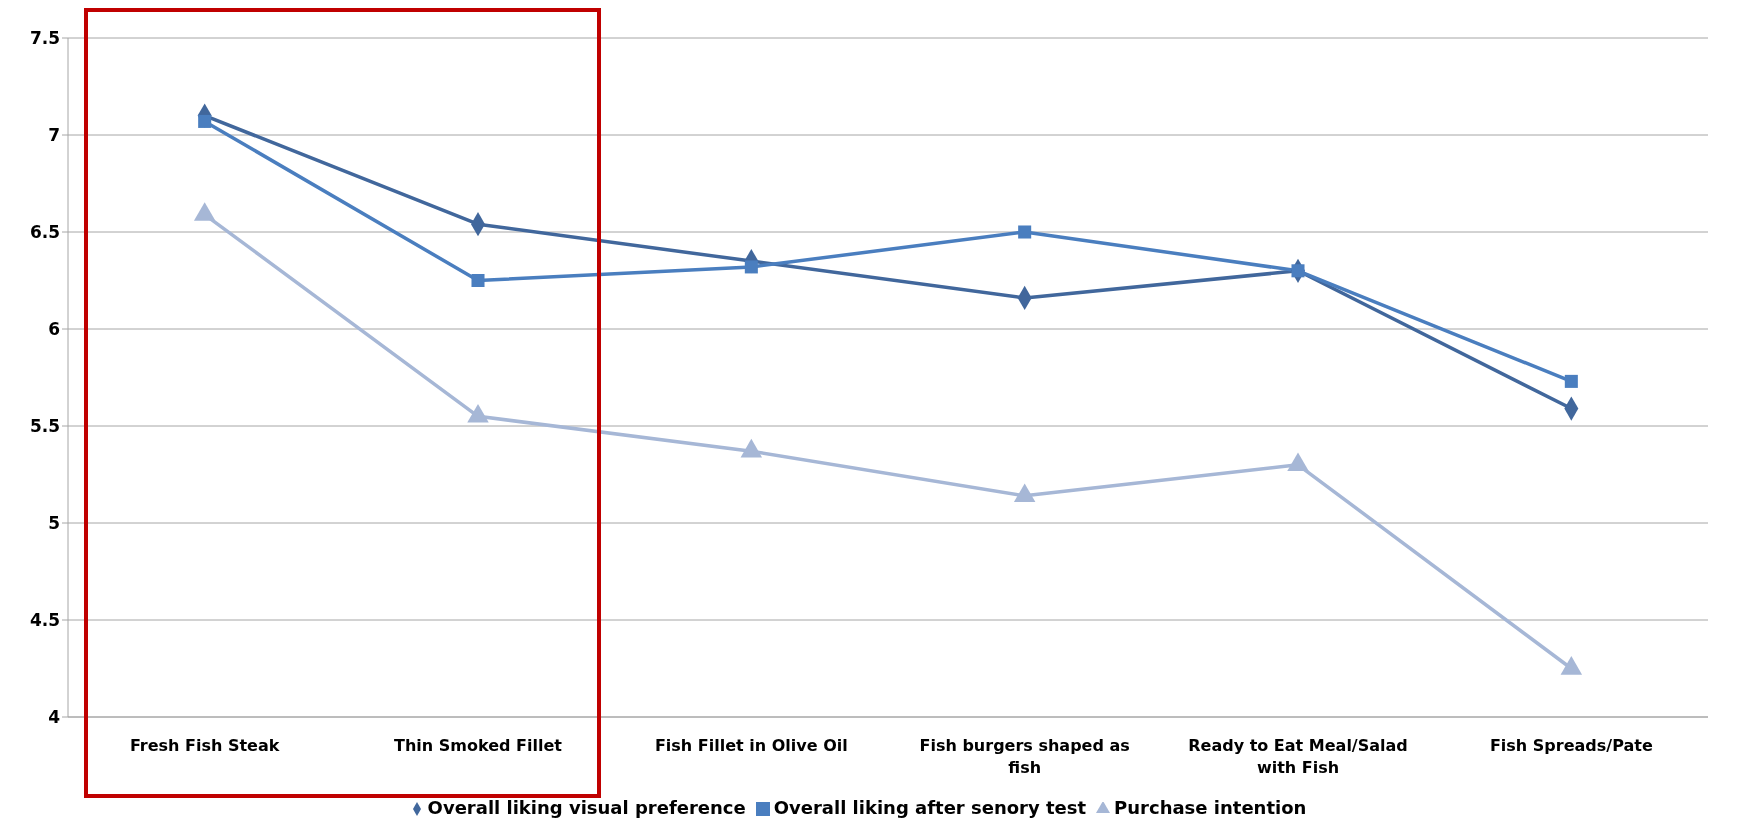  Describe the element at coordinates (54, 717) in the screenshot. I see `y-tick-label: 4` at that location.